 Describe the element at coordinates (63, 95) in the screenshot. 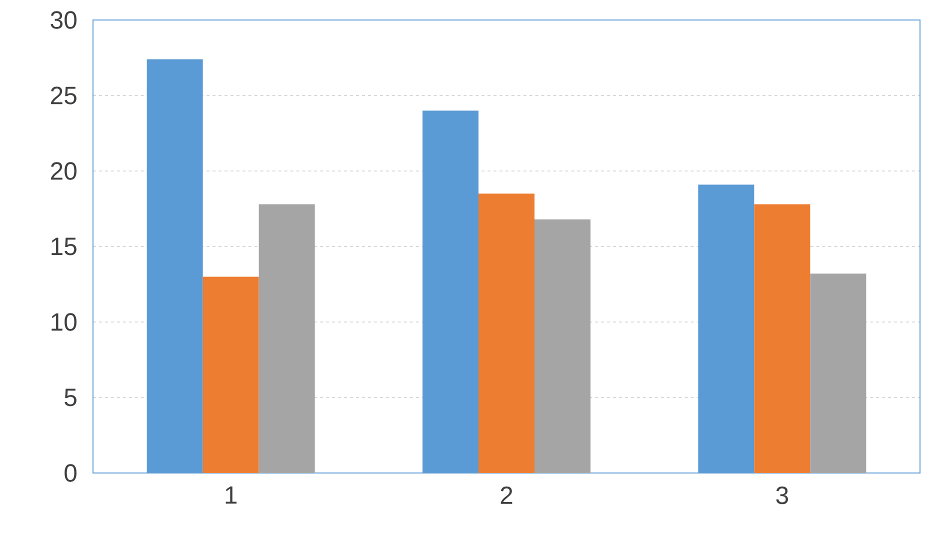

I see `y-tick-label: 25` at that location.